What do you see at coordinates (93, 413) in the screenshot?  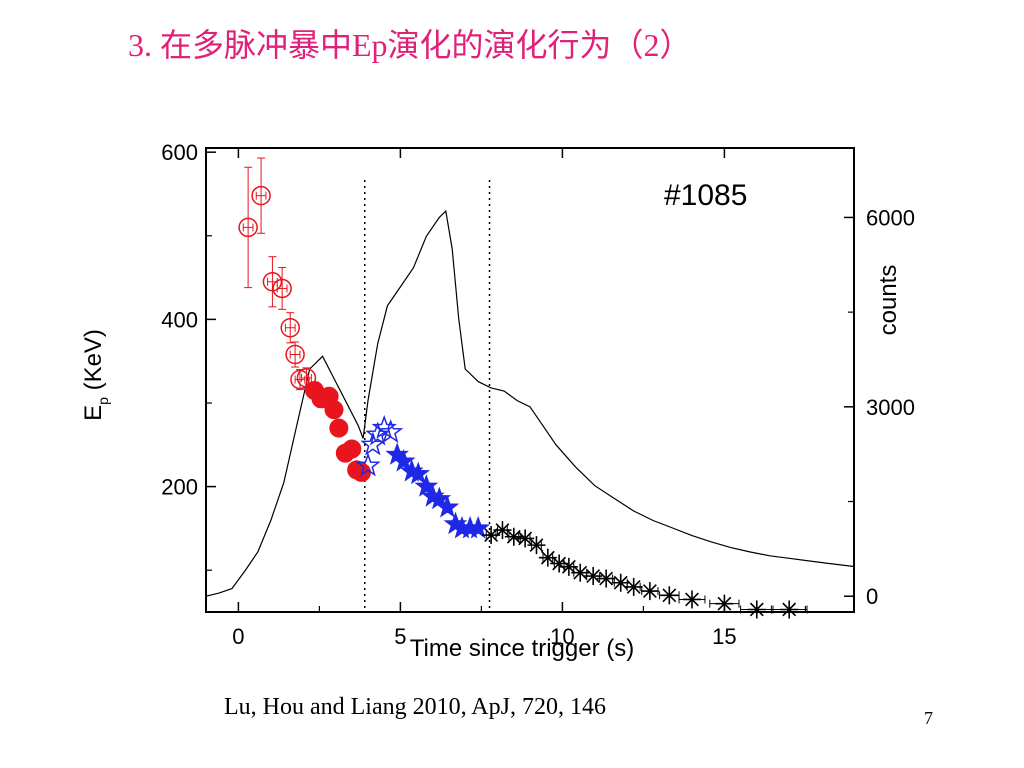 I see `y-axis-title-main: E` at bounding box center [93, 413].